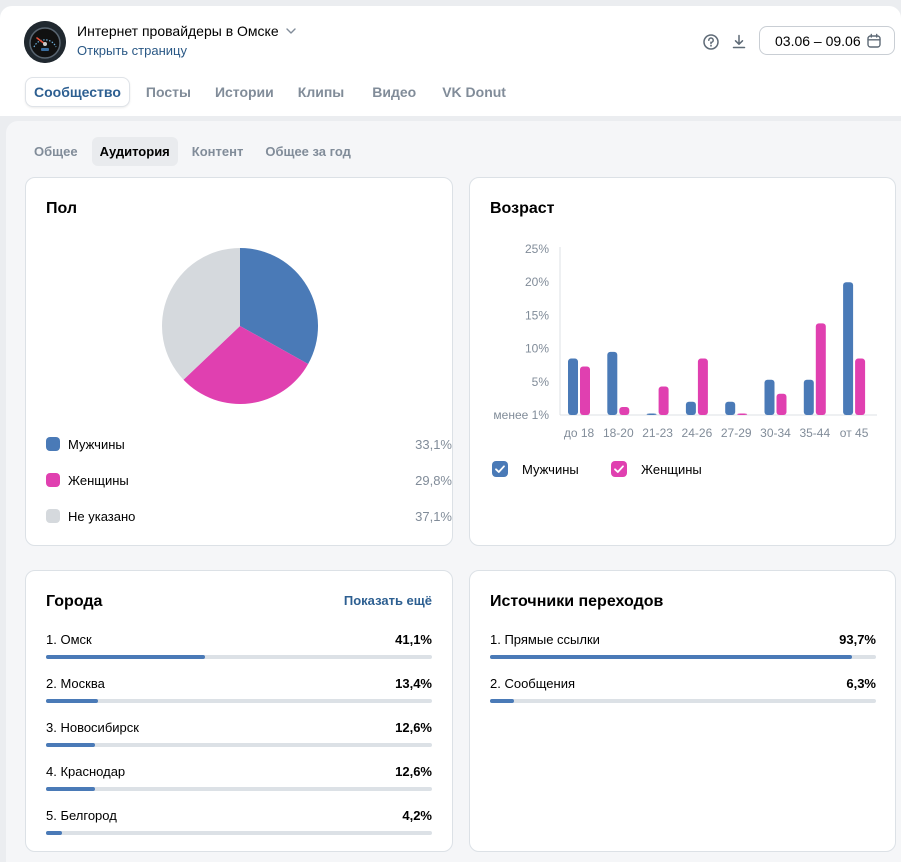 This screenshot has height=862, width=901. What do you see at coordinates (394, 92) in the screenshot?
I see `tab-video: Видео` at bounding box center [394, 92].